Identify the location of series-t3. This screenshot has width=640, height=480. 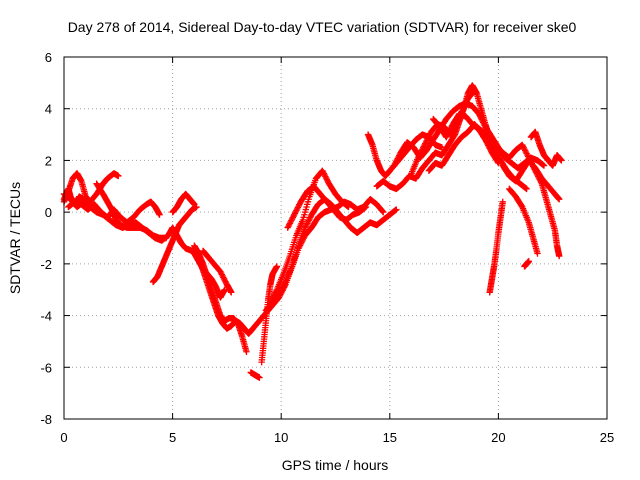
(114, 212).